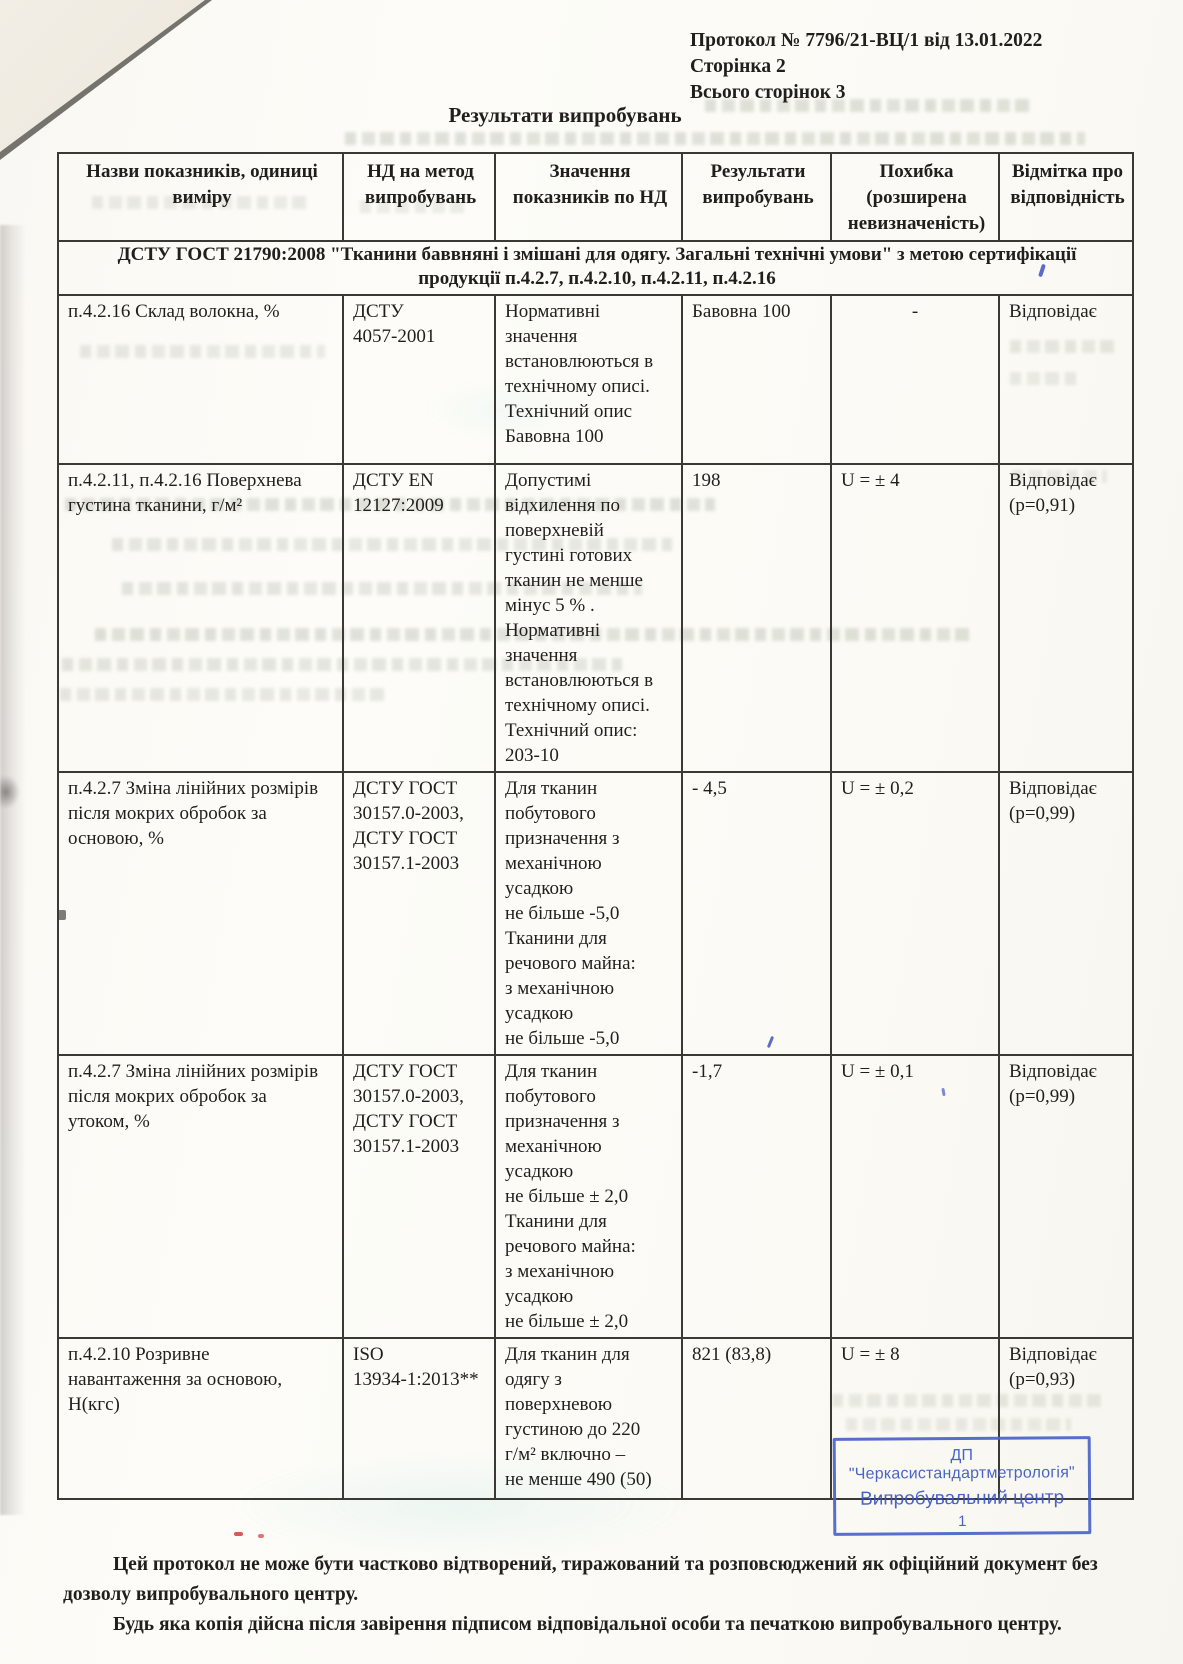 Image resolution: width=1183 pixels, height=1664 pixels. Describe the element at coordinates (10, 792) in the screenshot. I see `scan-smudge-artifact` at that location.